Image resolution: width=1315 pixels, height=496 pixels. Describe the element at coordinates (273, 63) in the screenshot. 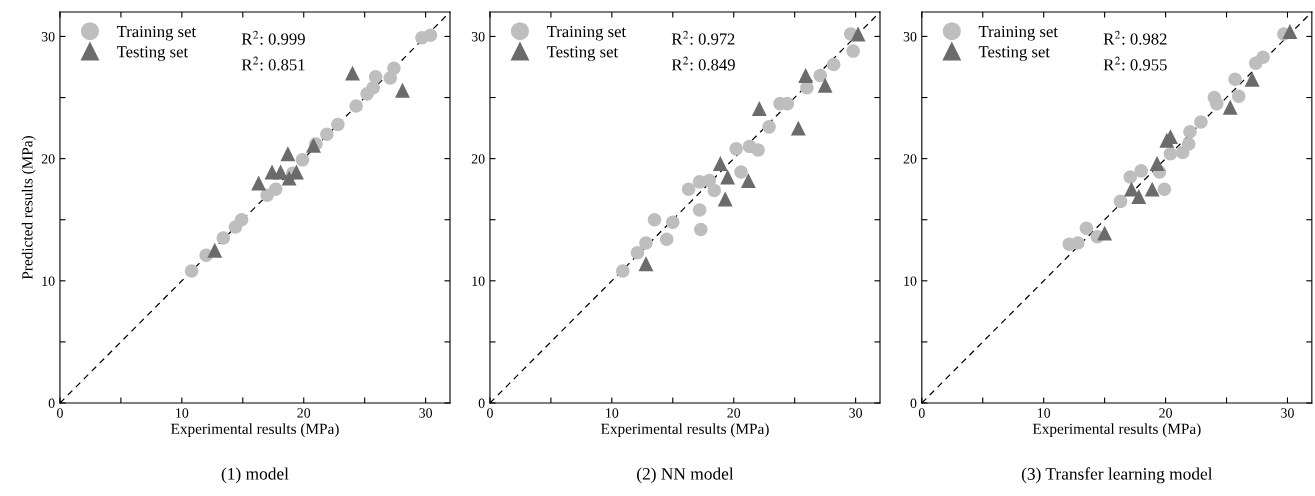

I see `annotation: R$^{2}$: 0.851` at that location.